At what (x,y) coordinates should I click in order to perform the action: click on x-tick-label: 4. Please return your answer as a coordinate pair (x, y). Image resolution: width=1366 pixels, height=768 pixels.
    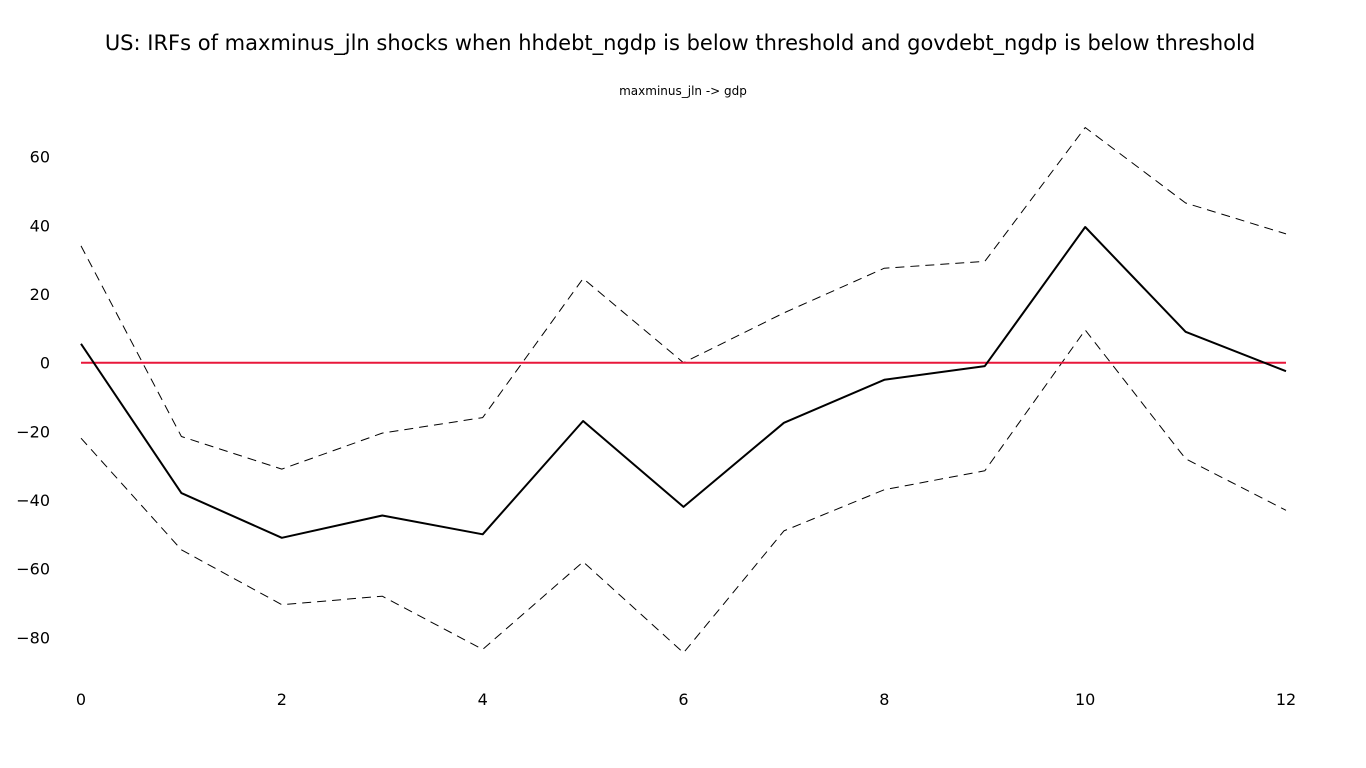
    Looking at the image, I should click on (483, 699).